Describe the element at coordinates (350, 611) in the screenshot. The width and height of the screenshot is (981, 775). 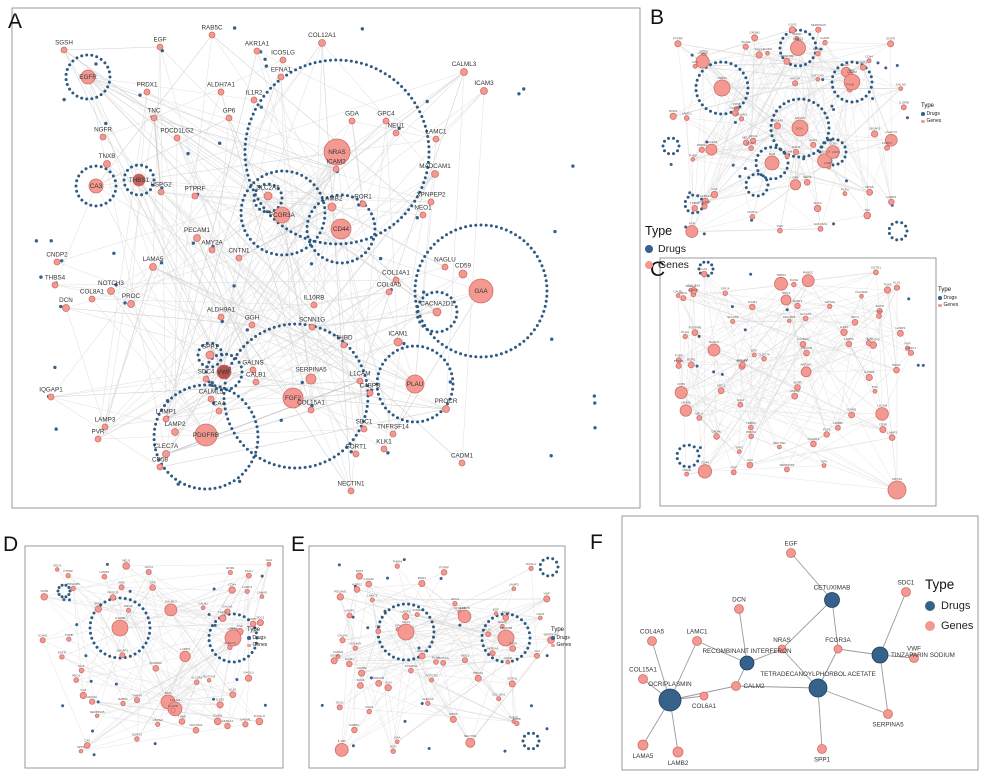
I see `node-label: LAMP1` at that location.